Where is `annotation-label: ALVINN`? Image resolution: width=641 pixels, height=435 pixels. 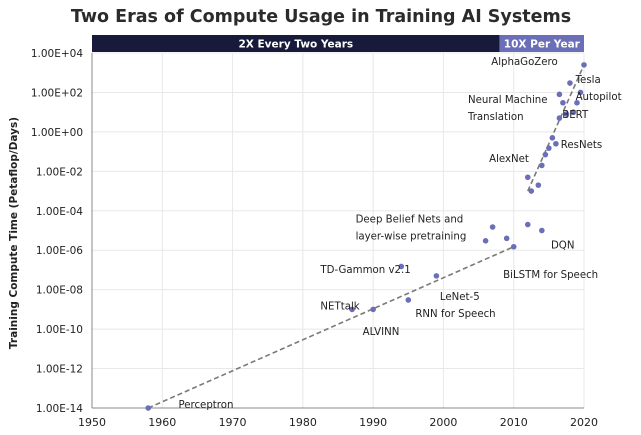
annotation-label: ALVINN is located at coordinates (381, 332).